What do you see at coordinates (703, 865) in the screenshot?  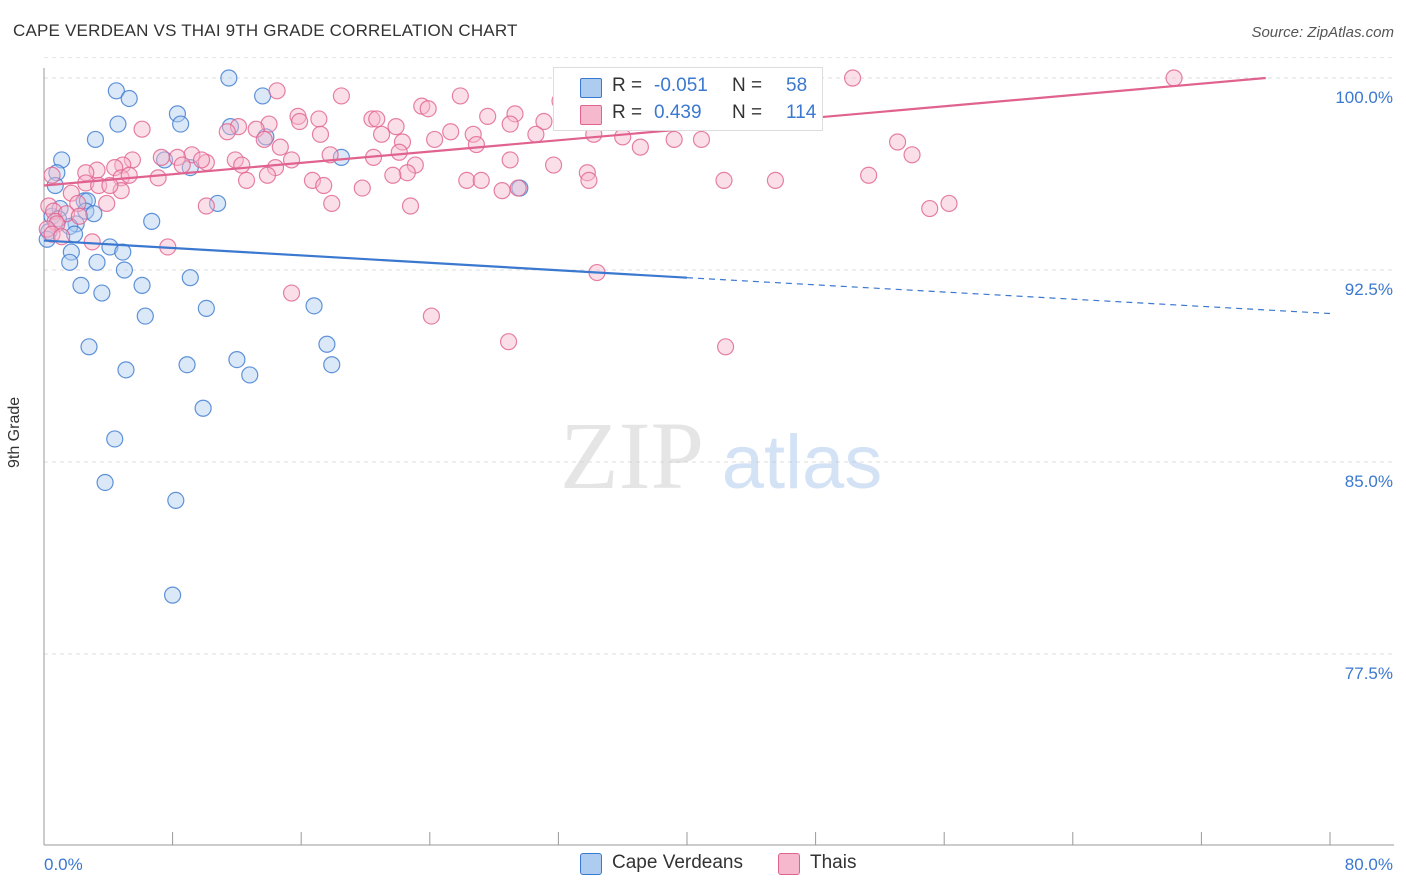 I see `series-legend: Cape Verdeans Thais` at bounding box center [703, 865].